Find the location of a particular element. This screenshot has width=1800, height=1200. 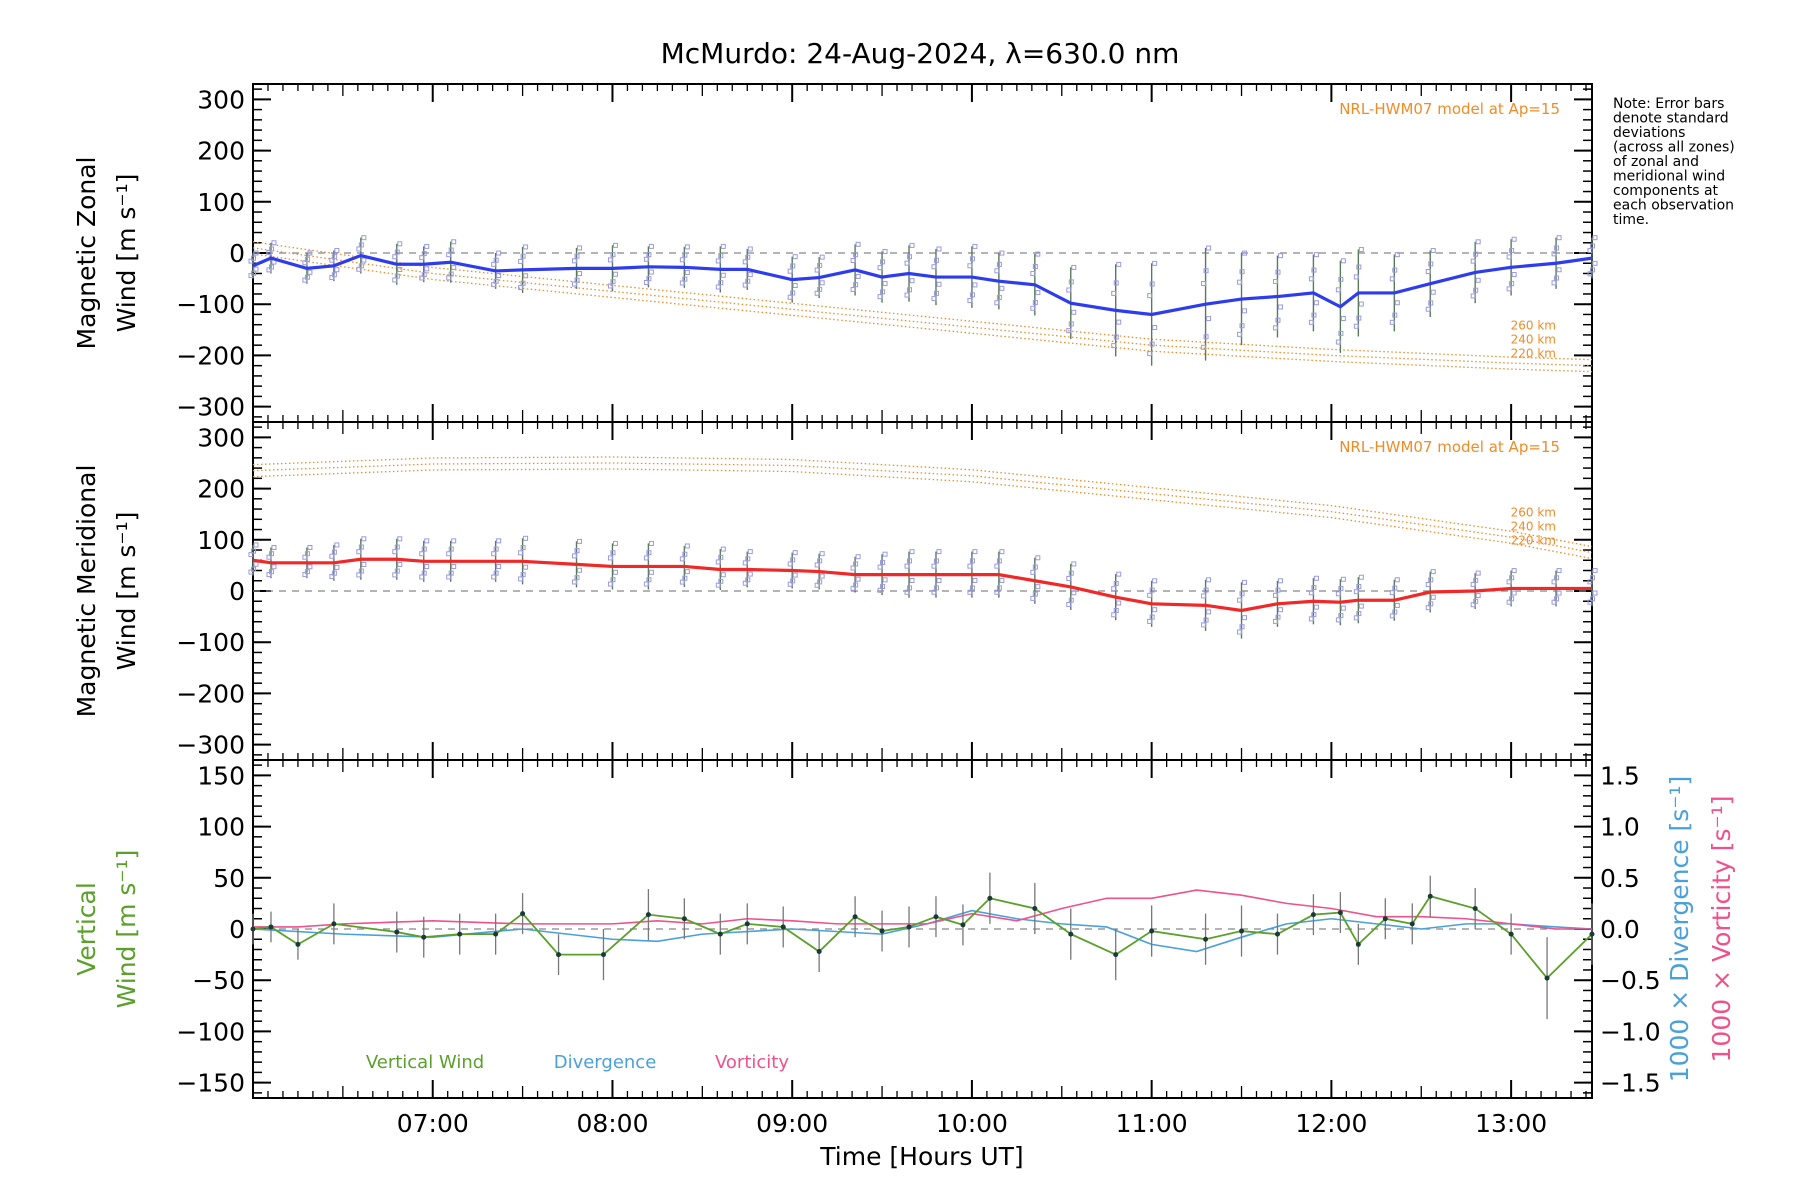

meridional-wind-line is located at coordinates (922, 585).